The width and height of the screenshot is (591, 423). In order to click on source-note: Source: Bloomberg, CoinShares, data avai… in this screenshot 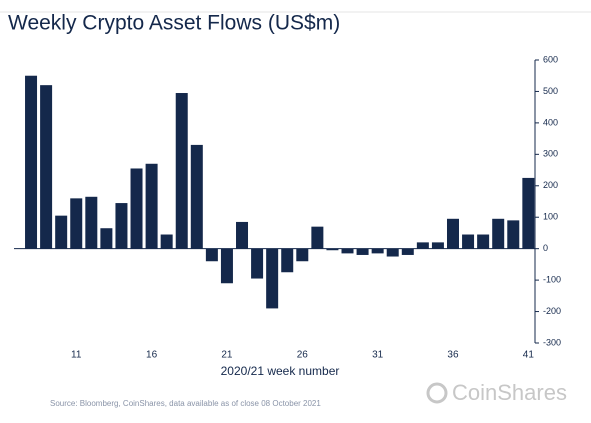, I will do `click(185, 403)`.